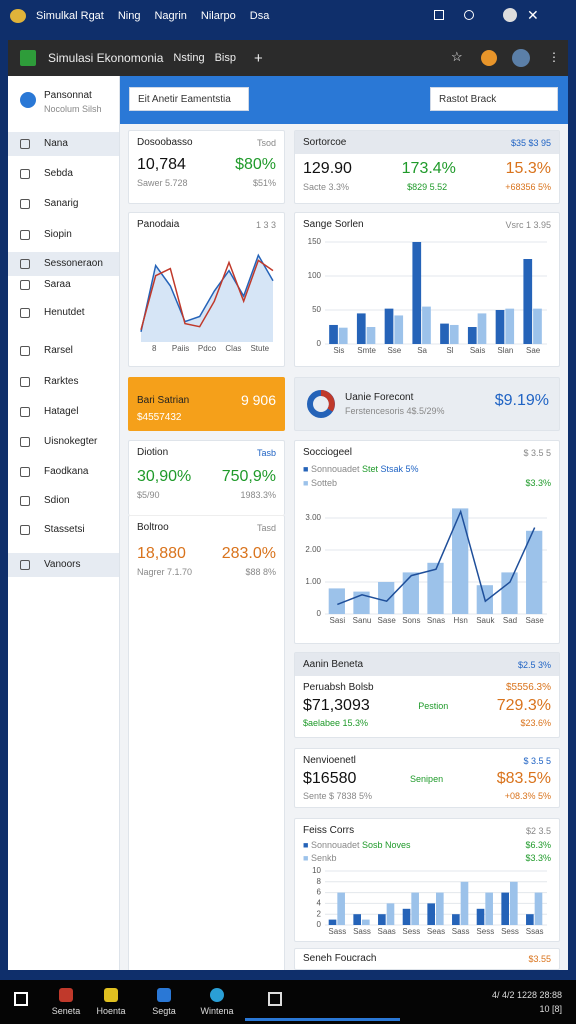 Image resolution: width=576 pixels, height=1024 pixels. Describe the element at coordinates (521, 400) in the screenshot. I see `forecast-value: $9.19%` at that location.